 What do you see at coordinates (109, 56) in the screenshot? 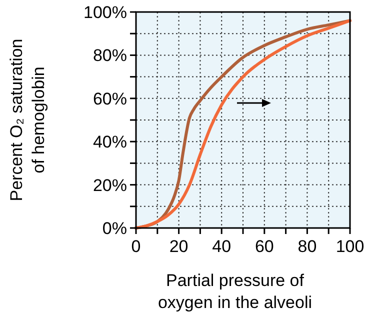
I see `y-tick-label: 80%` at bounding box center [109, 56].